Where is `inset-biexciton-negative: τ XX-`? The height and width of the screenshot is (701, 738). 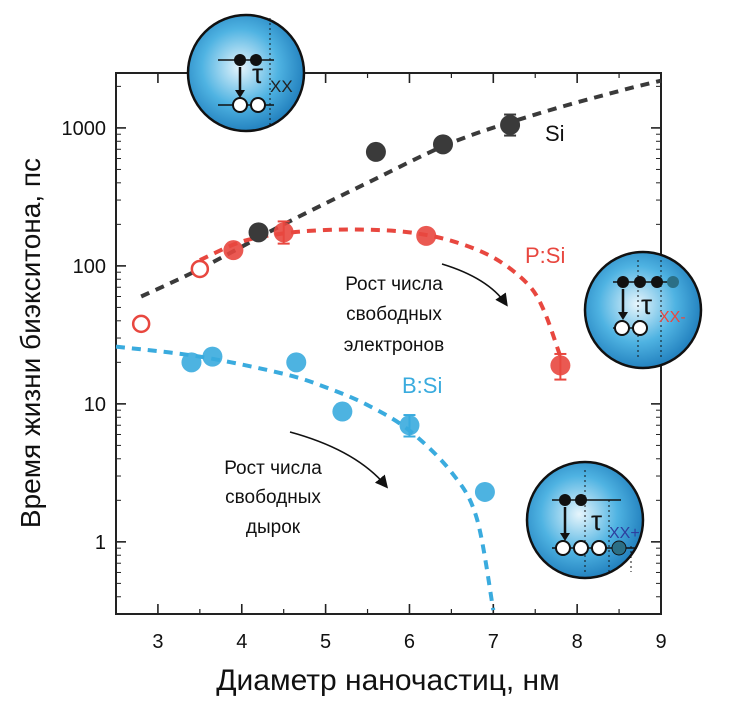
inset-biexciton-negative: τ XX- is located at coordinates (643, 310).